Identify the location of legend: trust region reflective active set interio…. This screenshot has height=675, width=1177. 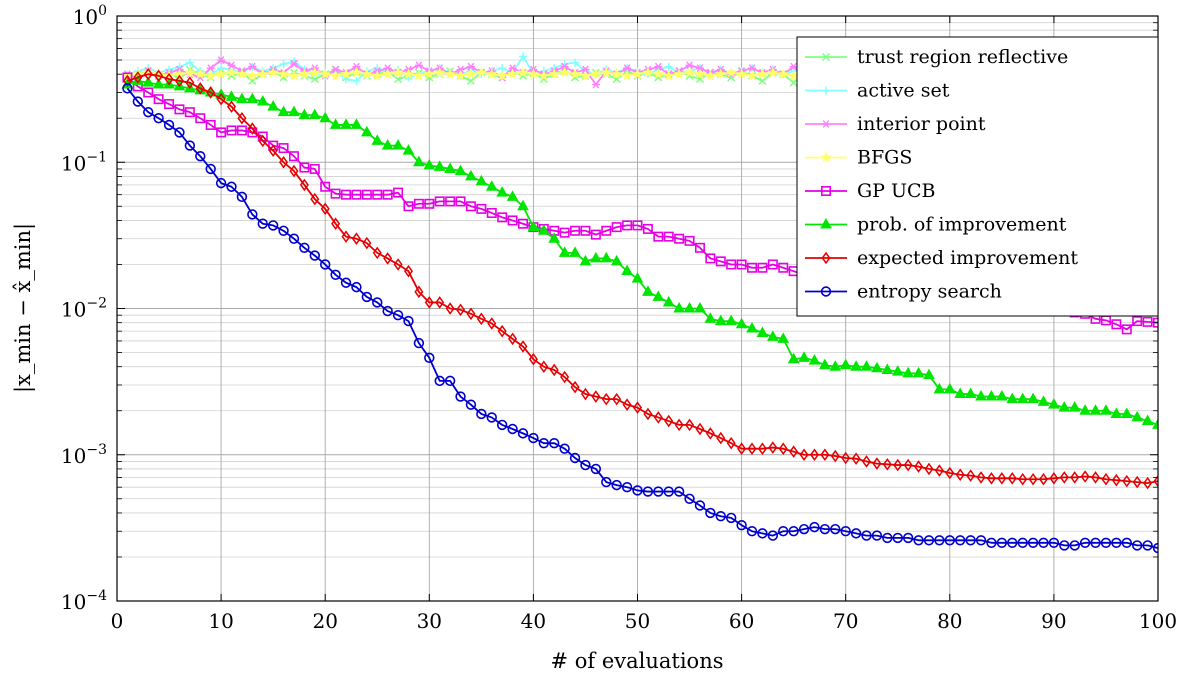
(977, 176).